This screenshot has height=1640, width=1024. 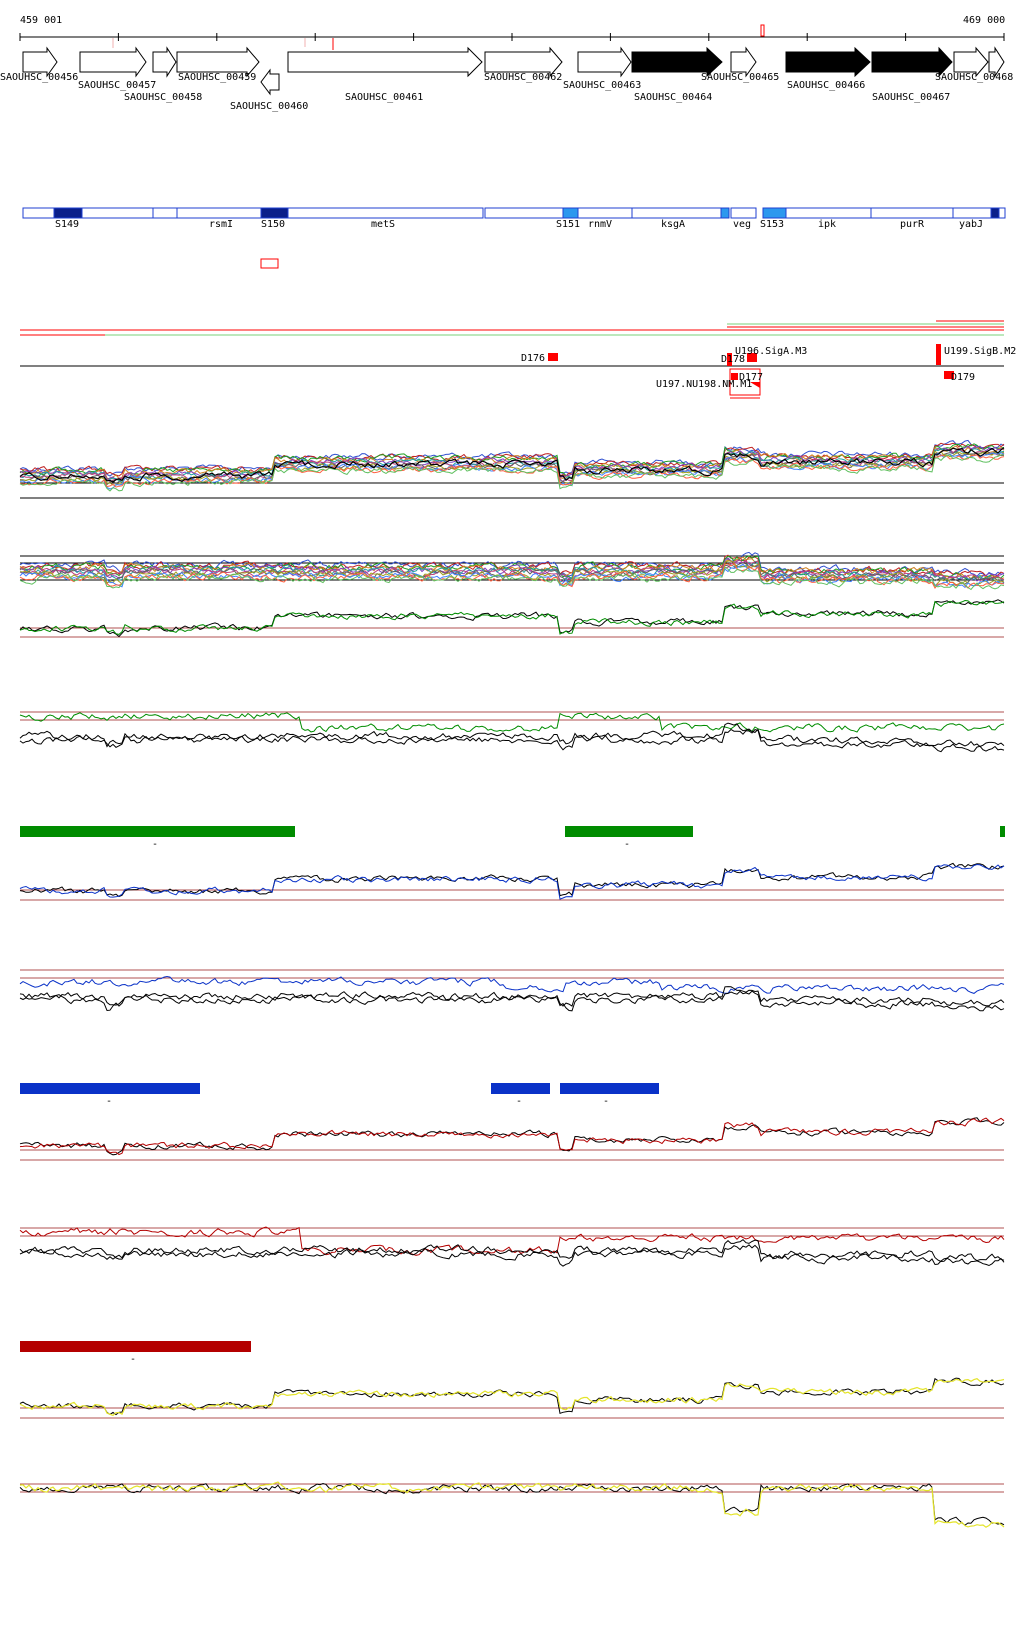 What do you see at coordinates (963, 377) in the screenshot?
I see `feature-label: D179` at bounding box center [963, 377].